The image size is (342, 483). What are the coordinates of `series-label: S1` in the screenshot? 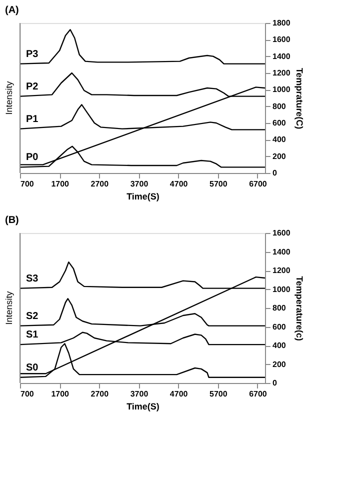 It's located at (32, 335).